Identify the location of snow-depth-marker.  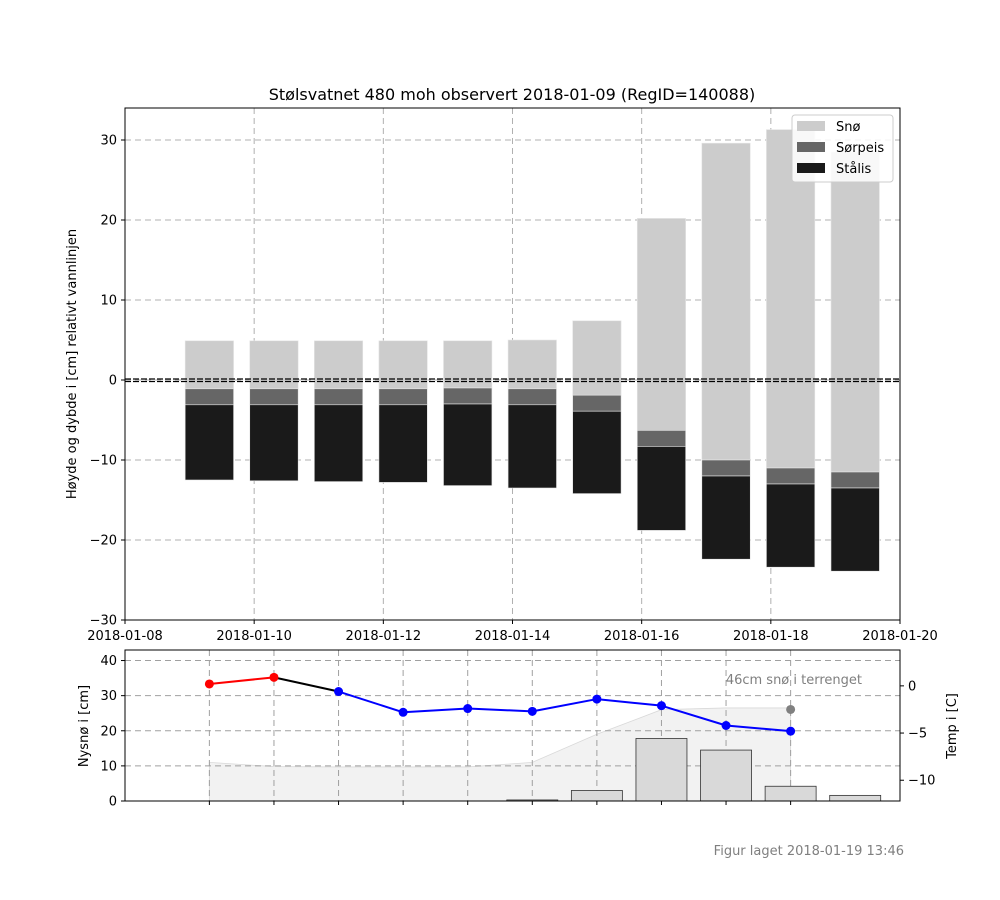
(791, 709).